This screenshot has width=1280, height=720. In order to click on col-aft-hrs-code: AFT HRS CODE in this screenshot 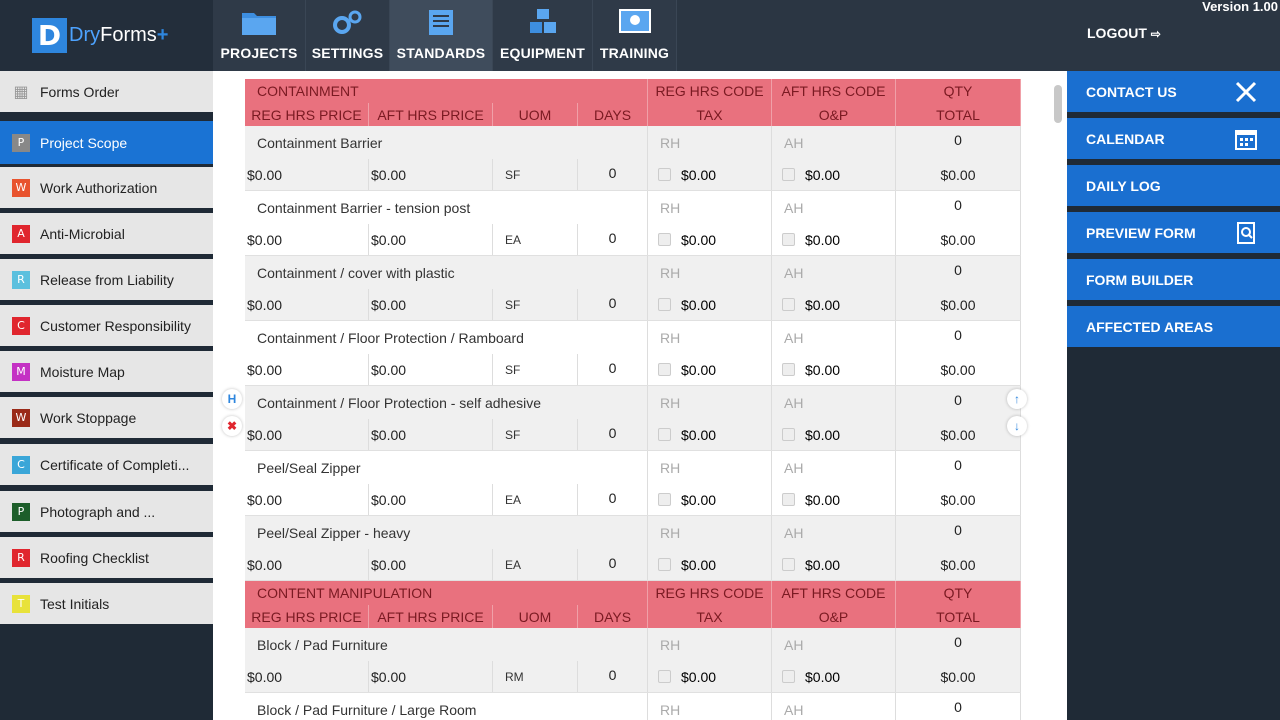, I will do `click(834, 91)`.